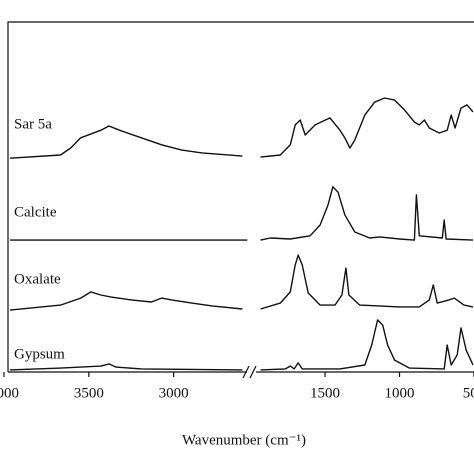  Describe the element at coordinates (468, 393) in the screenshot. I see `x-tick-label: 500` at that location.